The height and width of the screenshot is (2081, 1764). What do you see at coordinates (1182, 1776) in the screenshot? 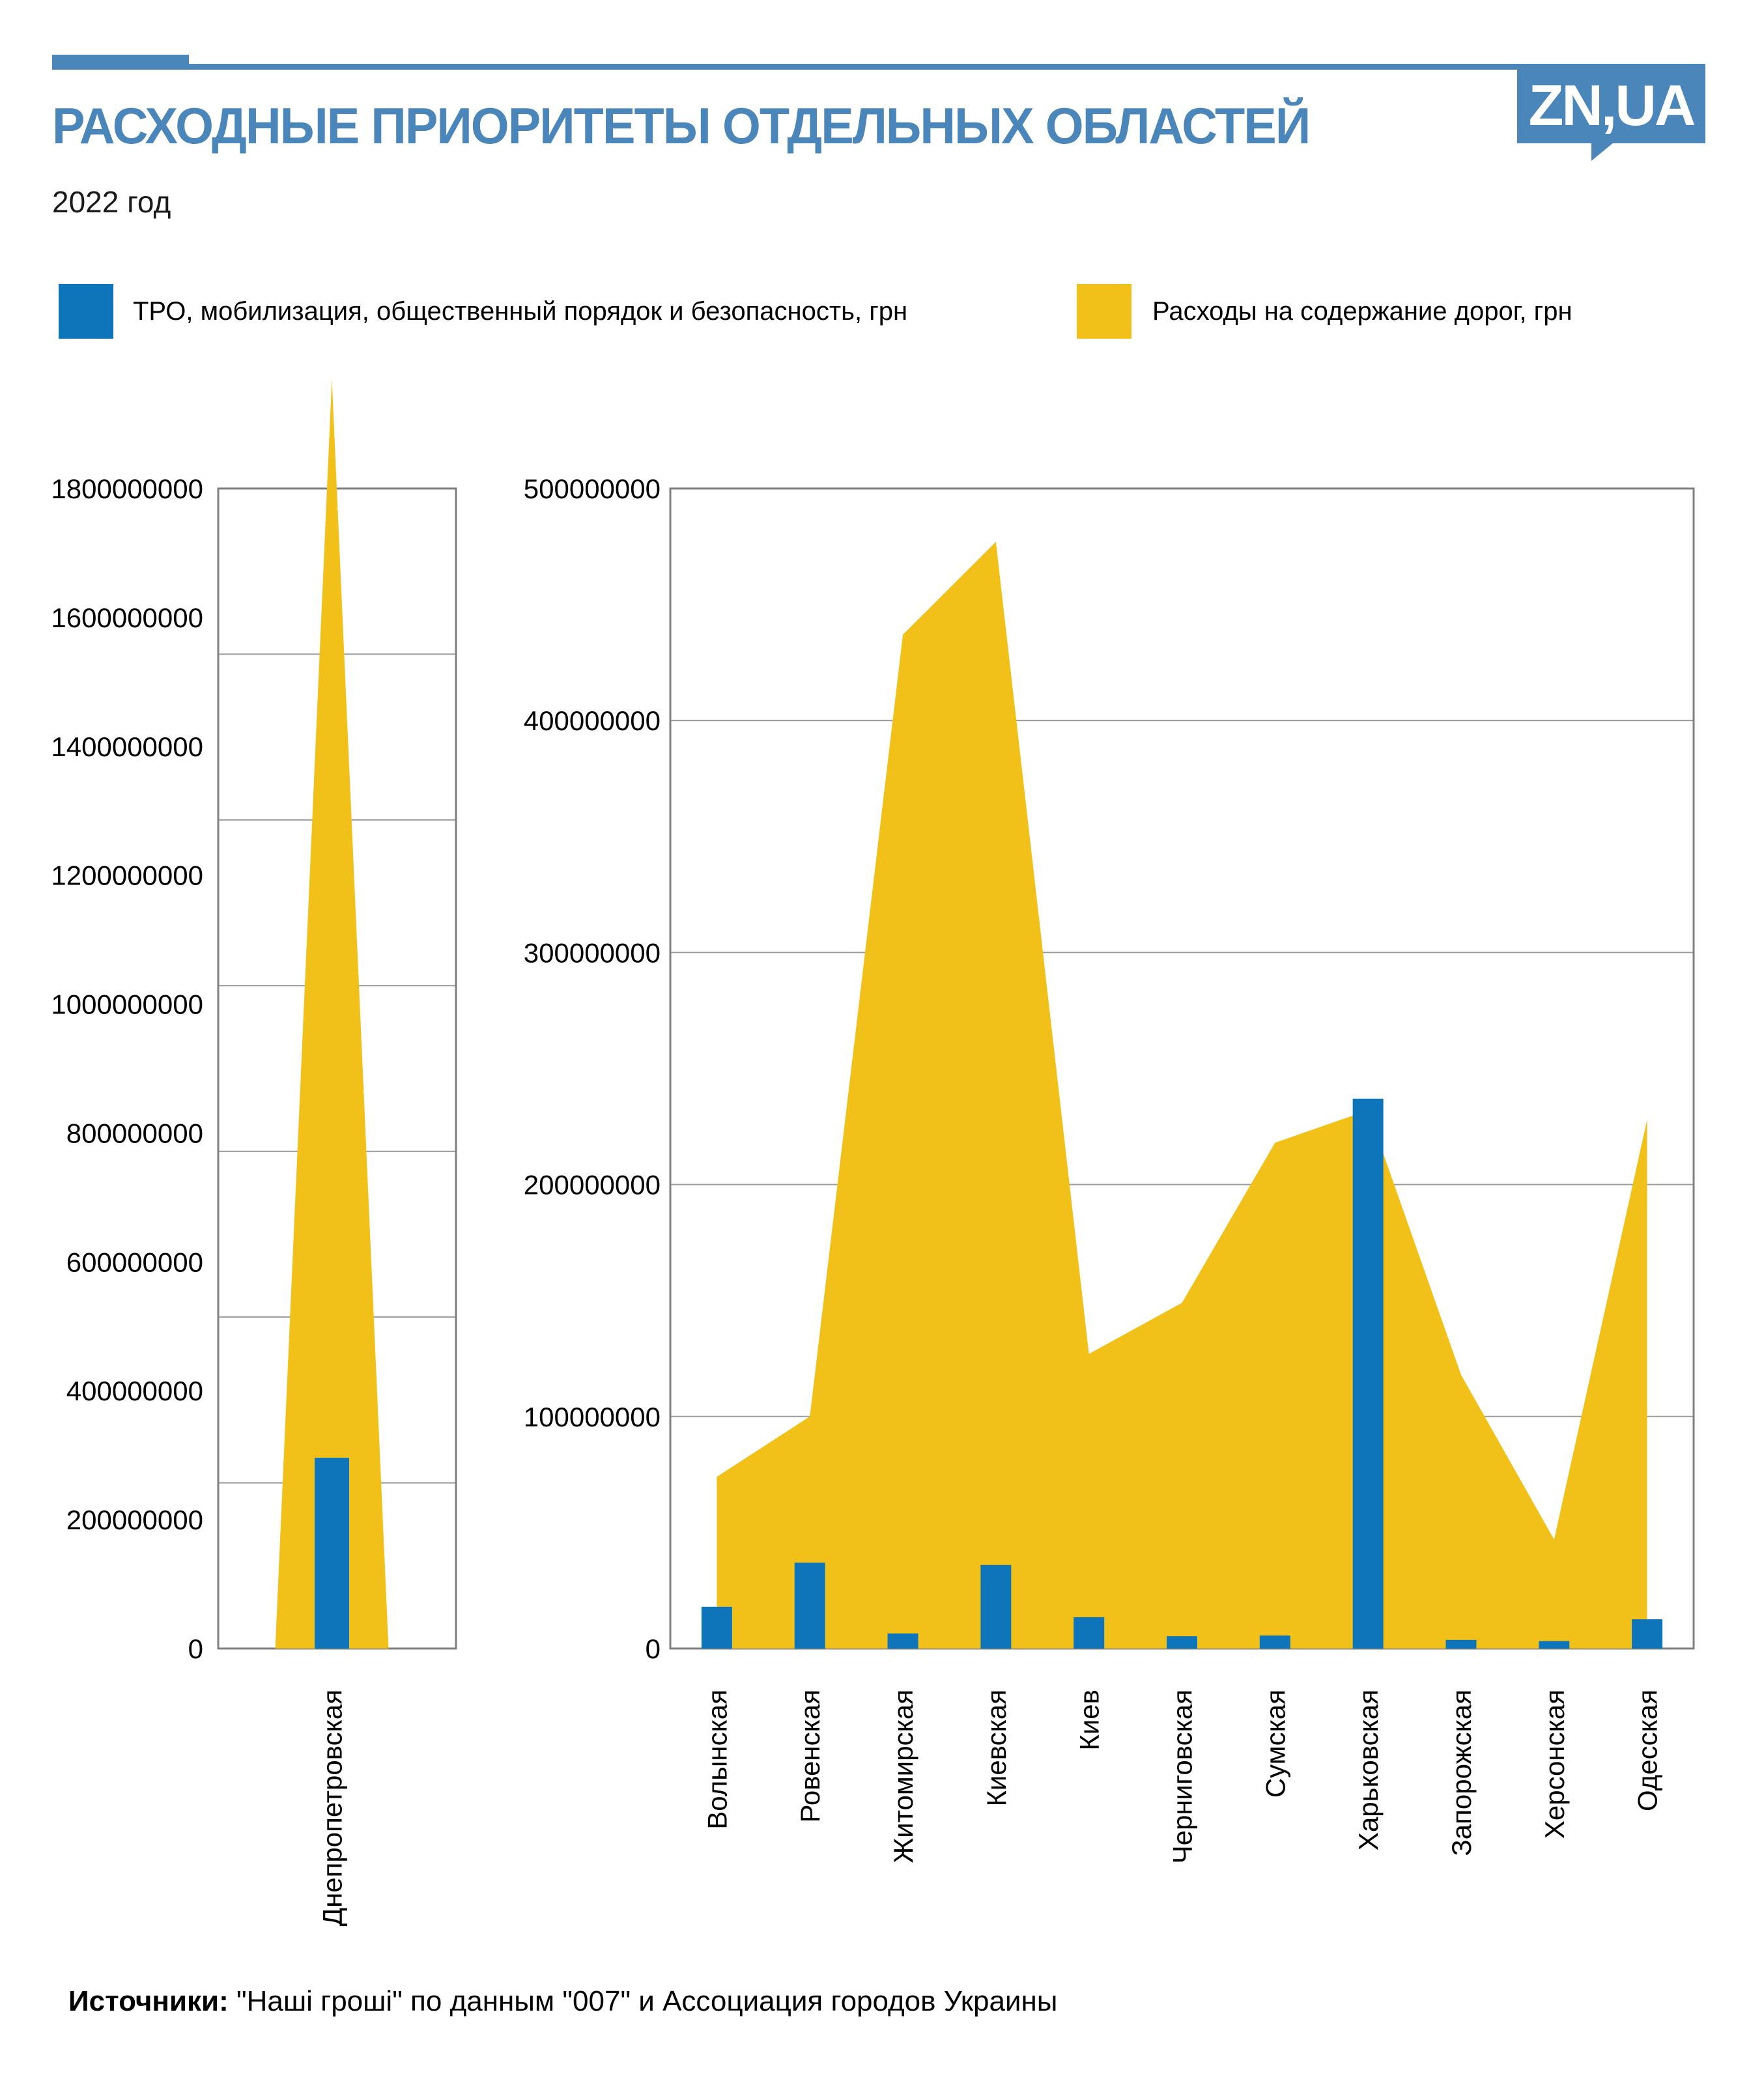
I see `category-label: Черниговская` at bounding box center [1182, 1776].